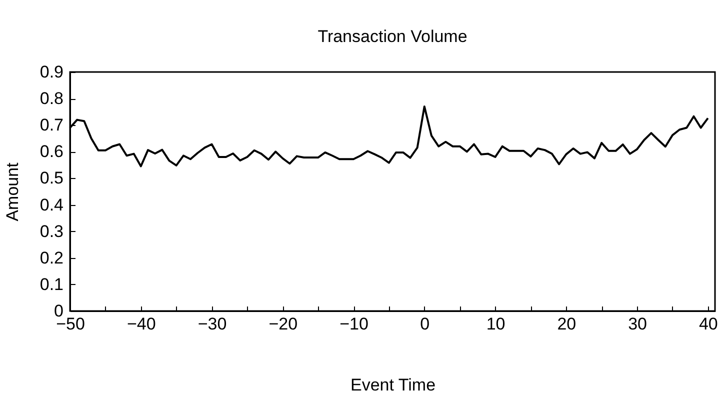  I want to click on x-tick-label: −10, so click(354, 324).